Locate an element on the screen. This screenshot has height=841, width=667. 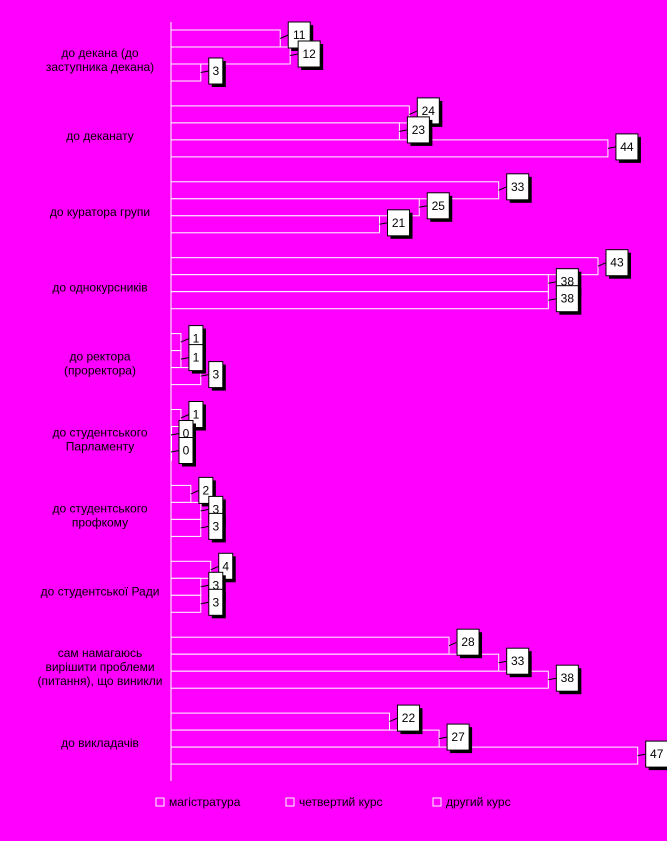
data-label: 0 is located at coordinates (186, 451).